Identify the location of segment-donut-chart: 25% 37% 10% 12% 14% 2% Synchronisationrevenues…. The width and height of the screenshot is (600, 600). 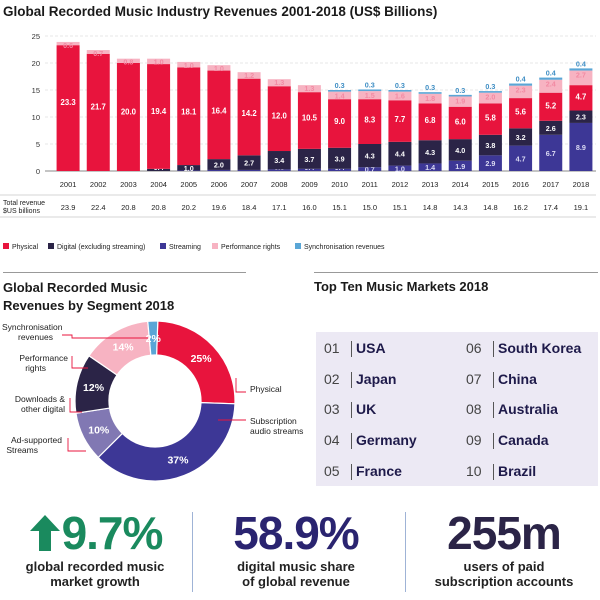
(152, 401).